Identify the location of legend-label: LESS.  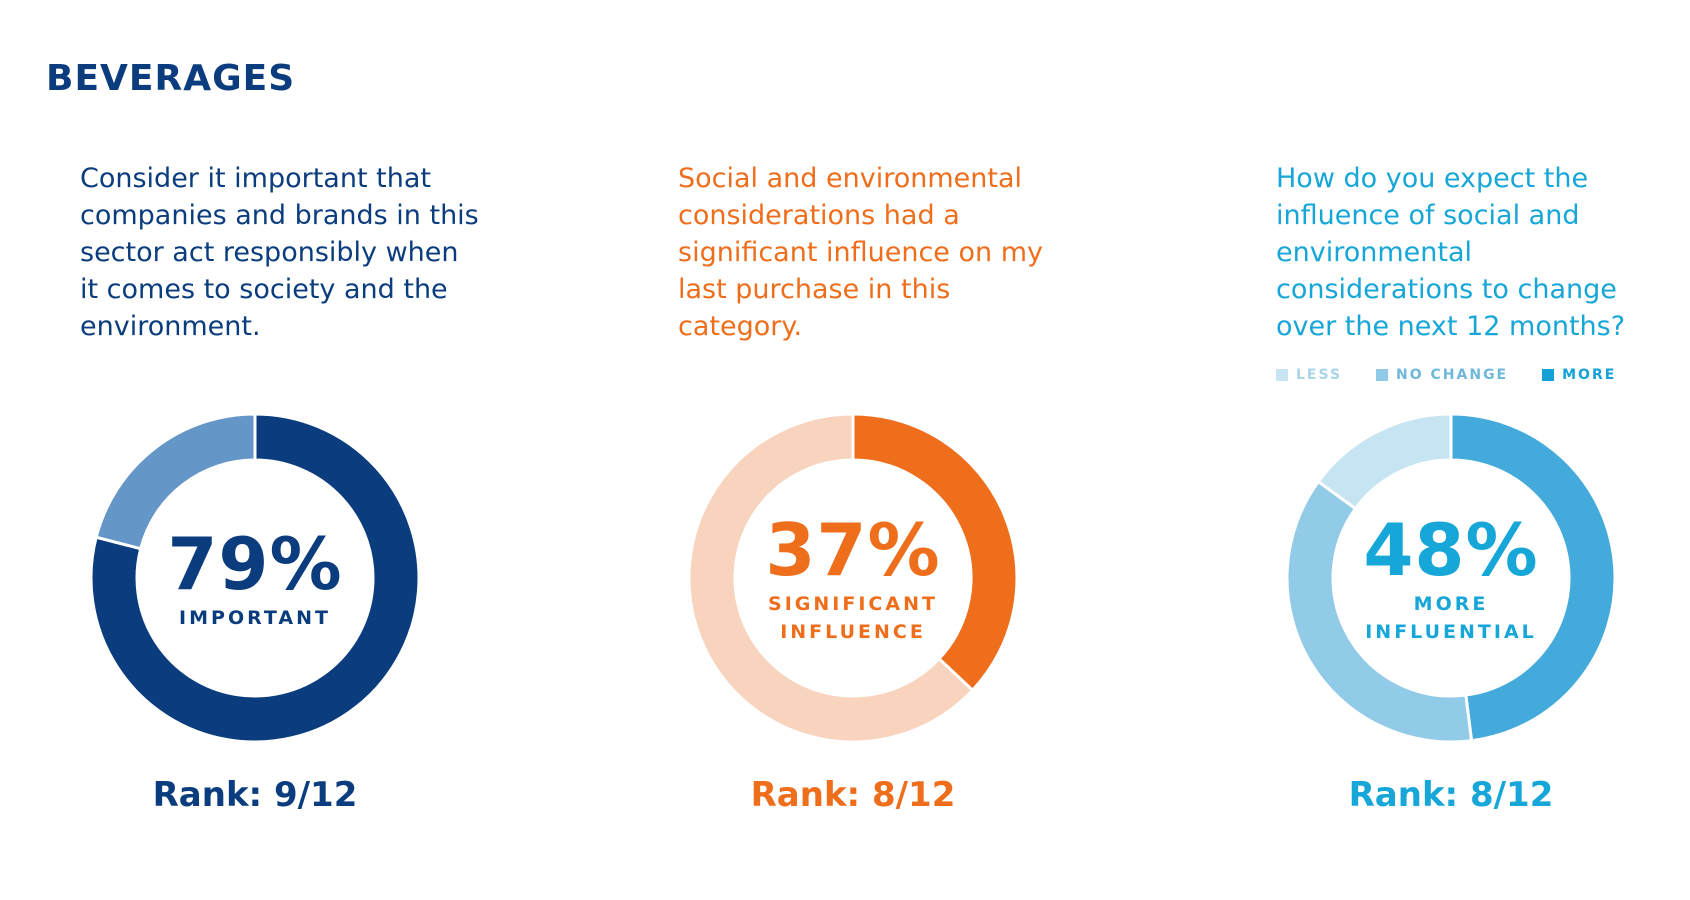
(1319, 375).